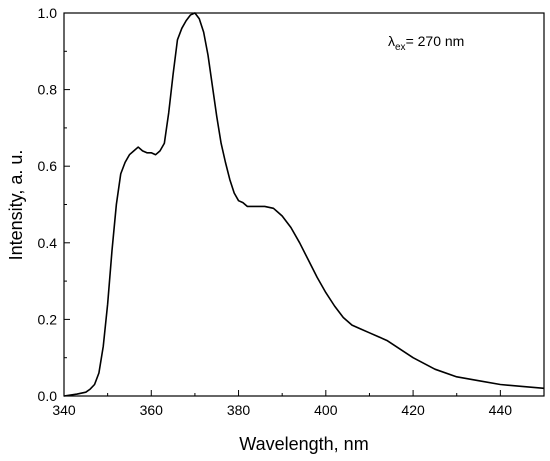 Image resolution: width=550 pixels, height=461 pixels. What do you see at coordinates (64, 410) in the screenshot?
I see `x-tick-label: 340` at bounding box center [64, 410].